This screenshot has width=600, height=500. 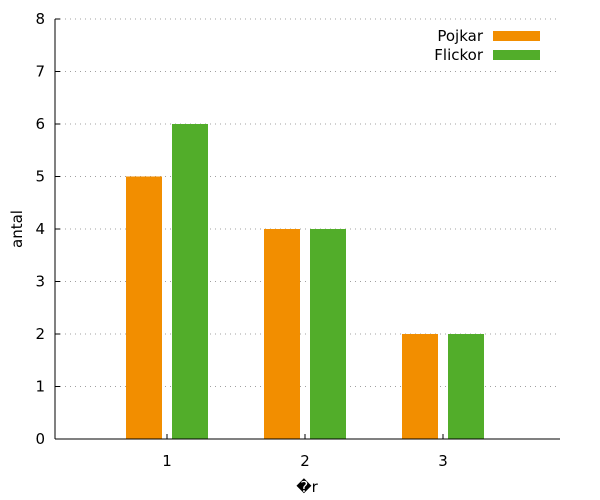 I want to click on y-tick-label: 4, so click(x=40, y=229).